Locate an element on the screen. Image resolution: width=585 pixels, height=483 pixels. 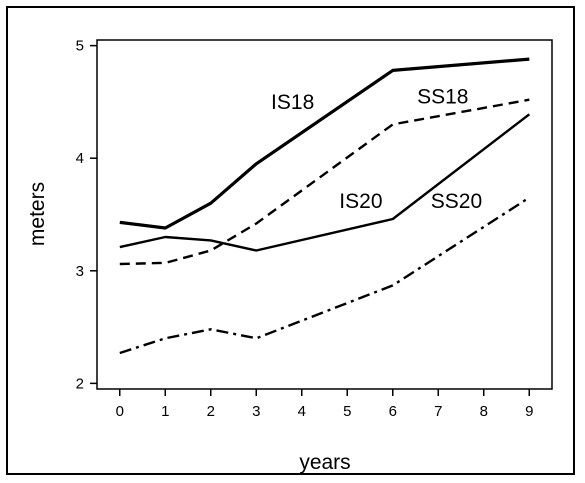
x-tick-label: 0 is located at coordinates (120, 411).